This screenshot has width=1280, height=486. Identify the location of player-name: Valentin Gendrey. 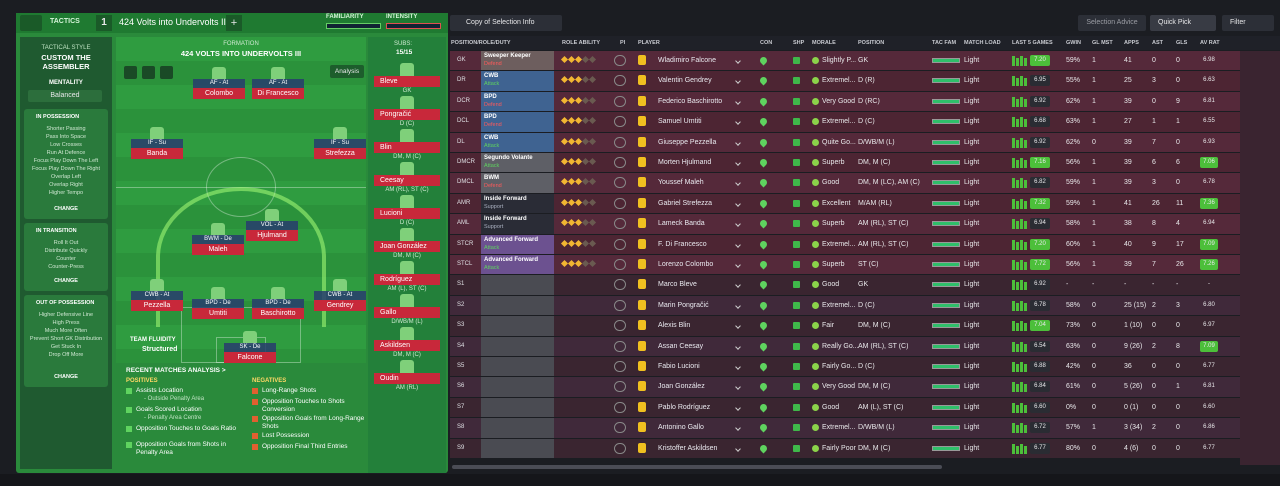
(685, 81).